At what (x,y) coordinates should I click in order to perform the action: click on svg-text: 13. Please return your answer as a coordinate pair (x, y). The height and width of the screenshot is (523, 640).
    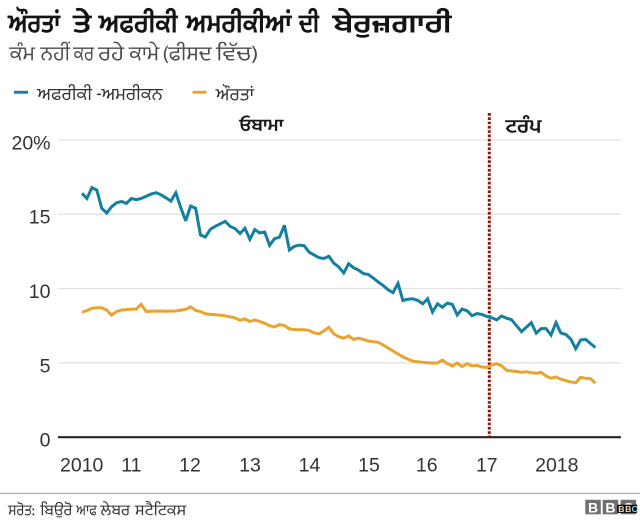
    Looking at the image, I should click on (250, 466).